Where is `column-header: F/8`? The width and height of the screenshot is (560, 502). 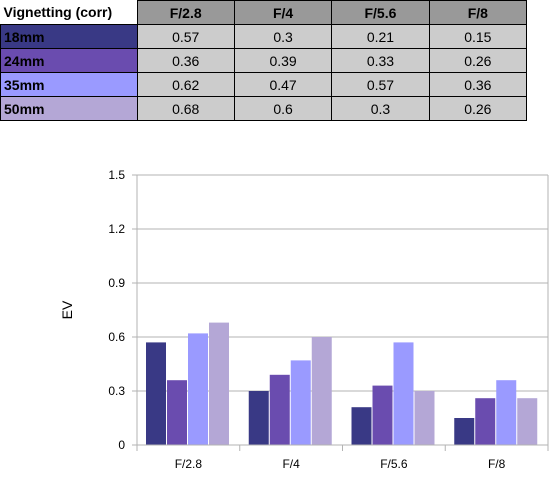 column-header: F/8 is located at coordinates (478, 12).